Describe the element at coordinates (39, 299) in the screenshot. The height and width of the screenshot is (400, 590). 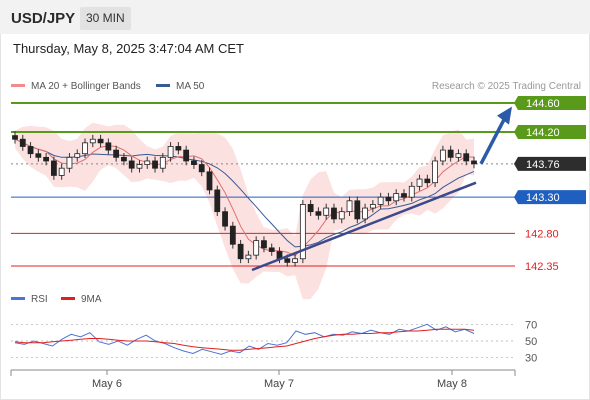
I see `rsi-legend-label: RSI` at that location.